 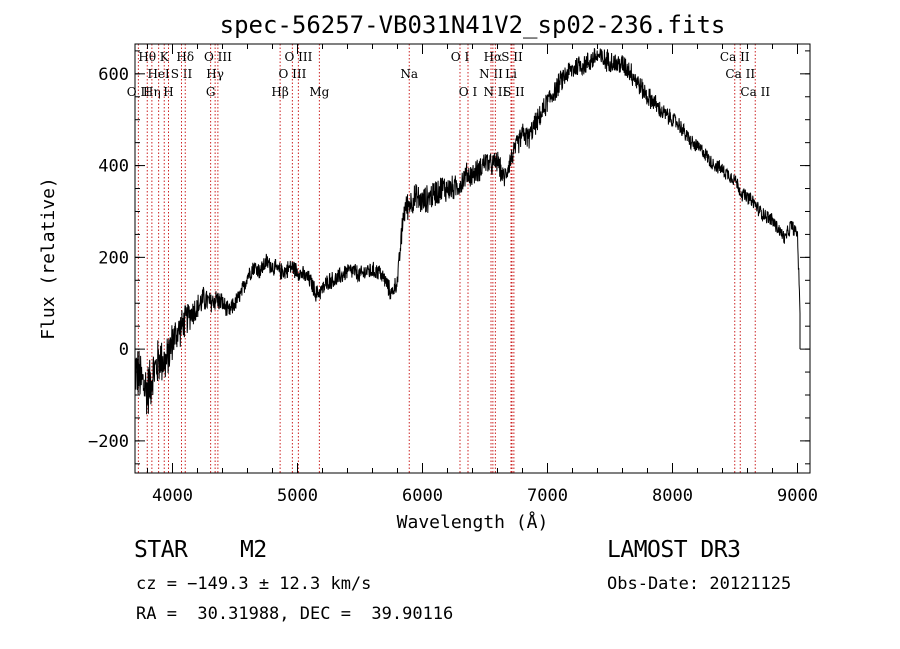 What do you see at coordinates (674, 550) in the screenshot?
I see `survey-name: LAMOST DR3` at bounding box center [674, 550].